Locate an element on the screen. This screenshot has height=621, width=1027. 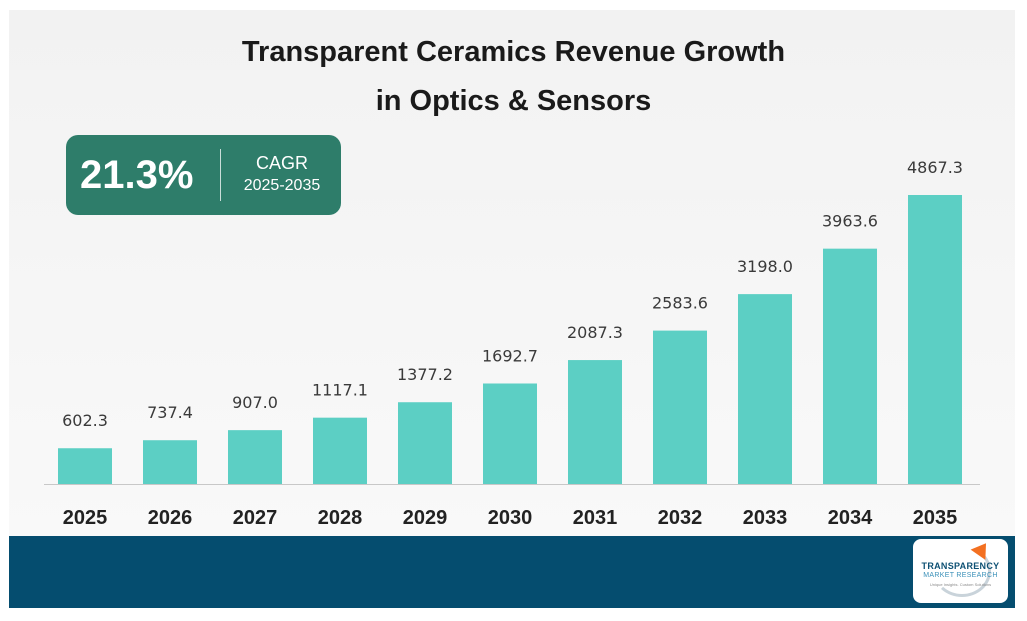
logo-line-1: TRANSPARENCY is located at coordinates (960, 566).